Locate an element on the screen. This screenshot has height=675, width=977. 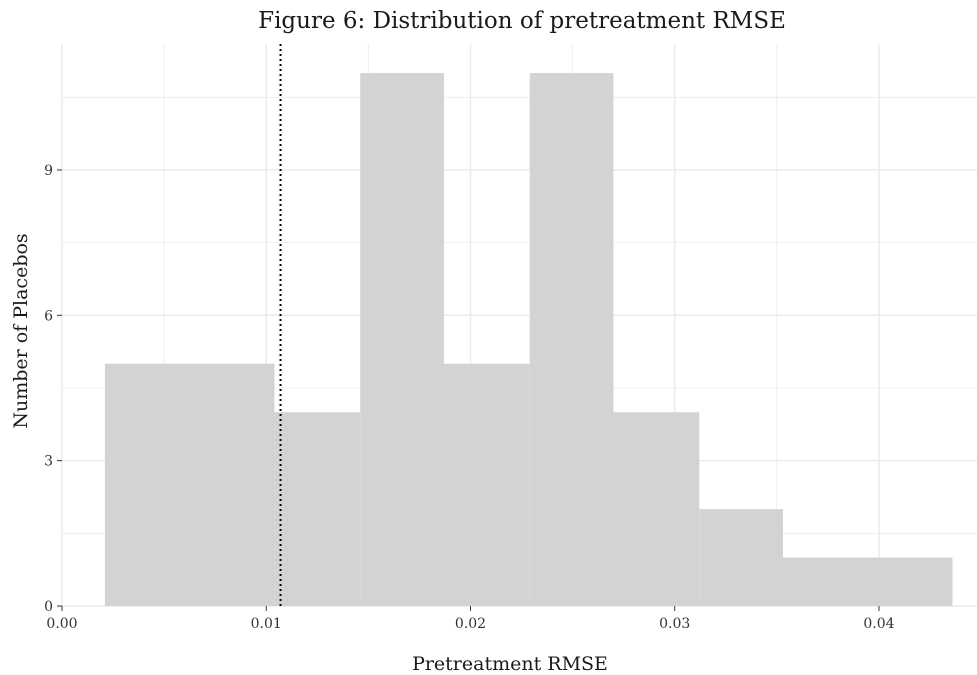
x-tick-label: 0.04 is located at coordinates (878, 624).